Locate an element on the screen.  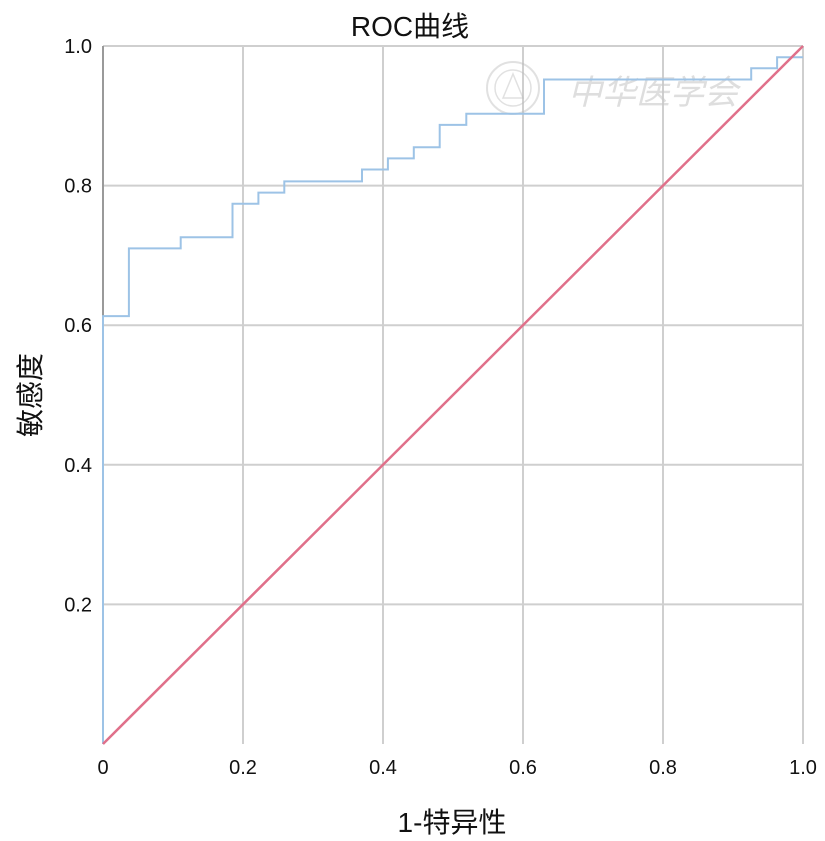
y-axis-label: 敏感度 is located at coordinates (30, 395).